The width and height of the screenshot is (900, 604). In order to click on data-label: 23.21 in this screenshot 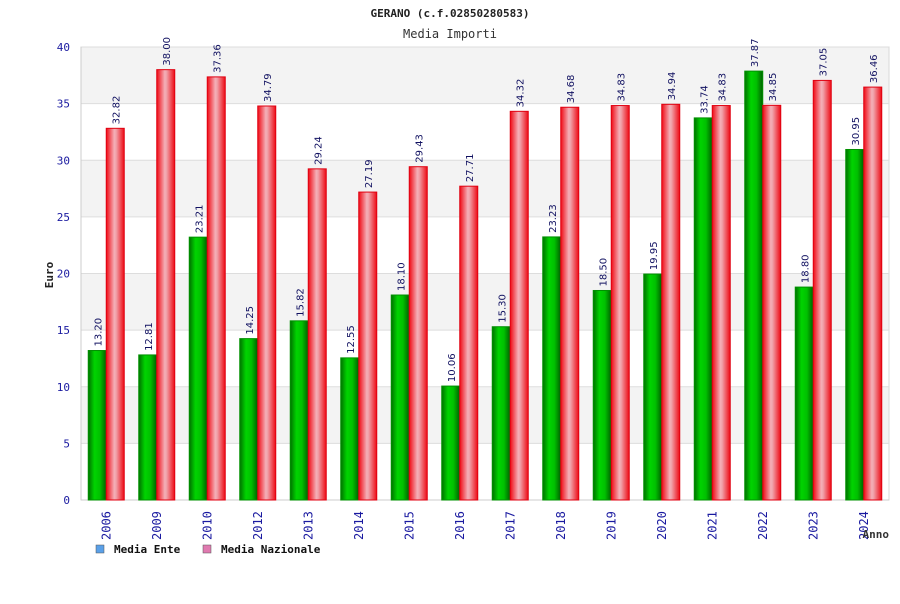, I will do `click(199, 219)`.